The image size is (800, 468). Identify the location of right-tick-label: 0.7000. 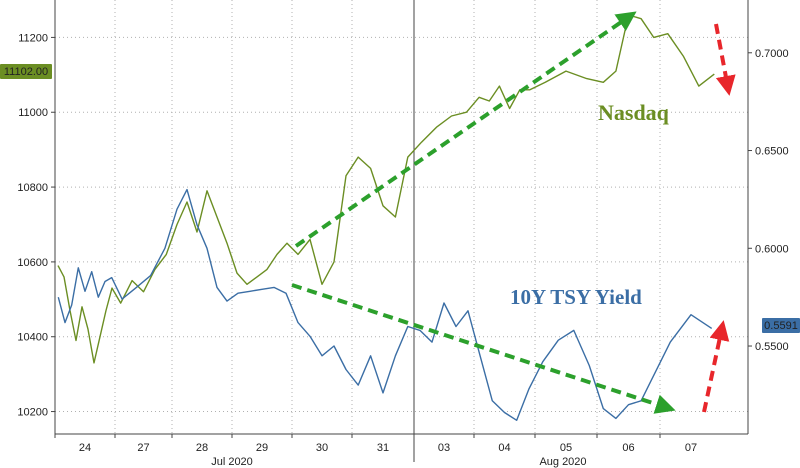
(772, 54).